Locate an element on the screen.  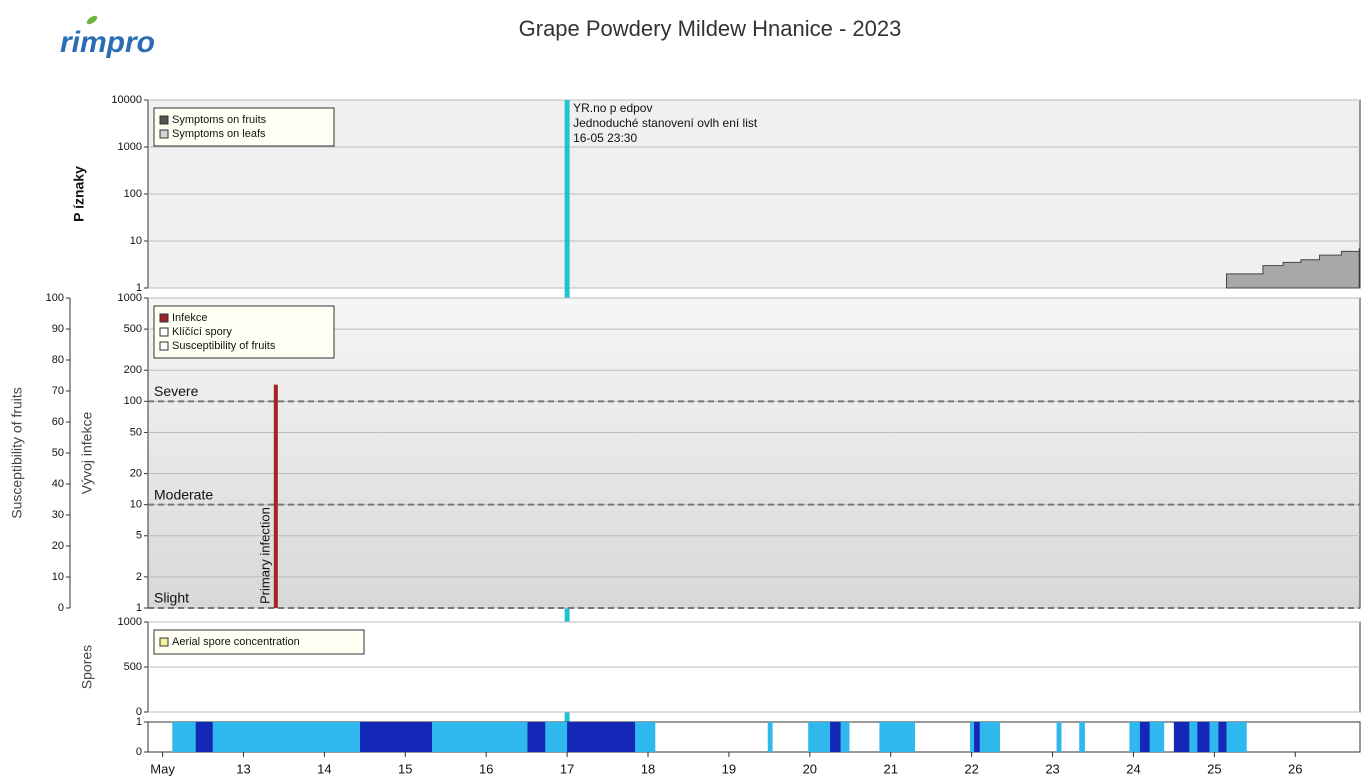
x-tick-label: May is located at coordinates (162, 768).